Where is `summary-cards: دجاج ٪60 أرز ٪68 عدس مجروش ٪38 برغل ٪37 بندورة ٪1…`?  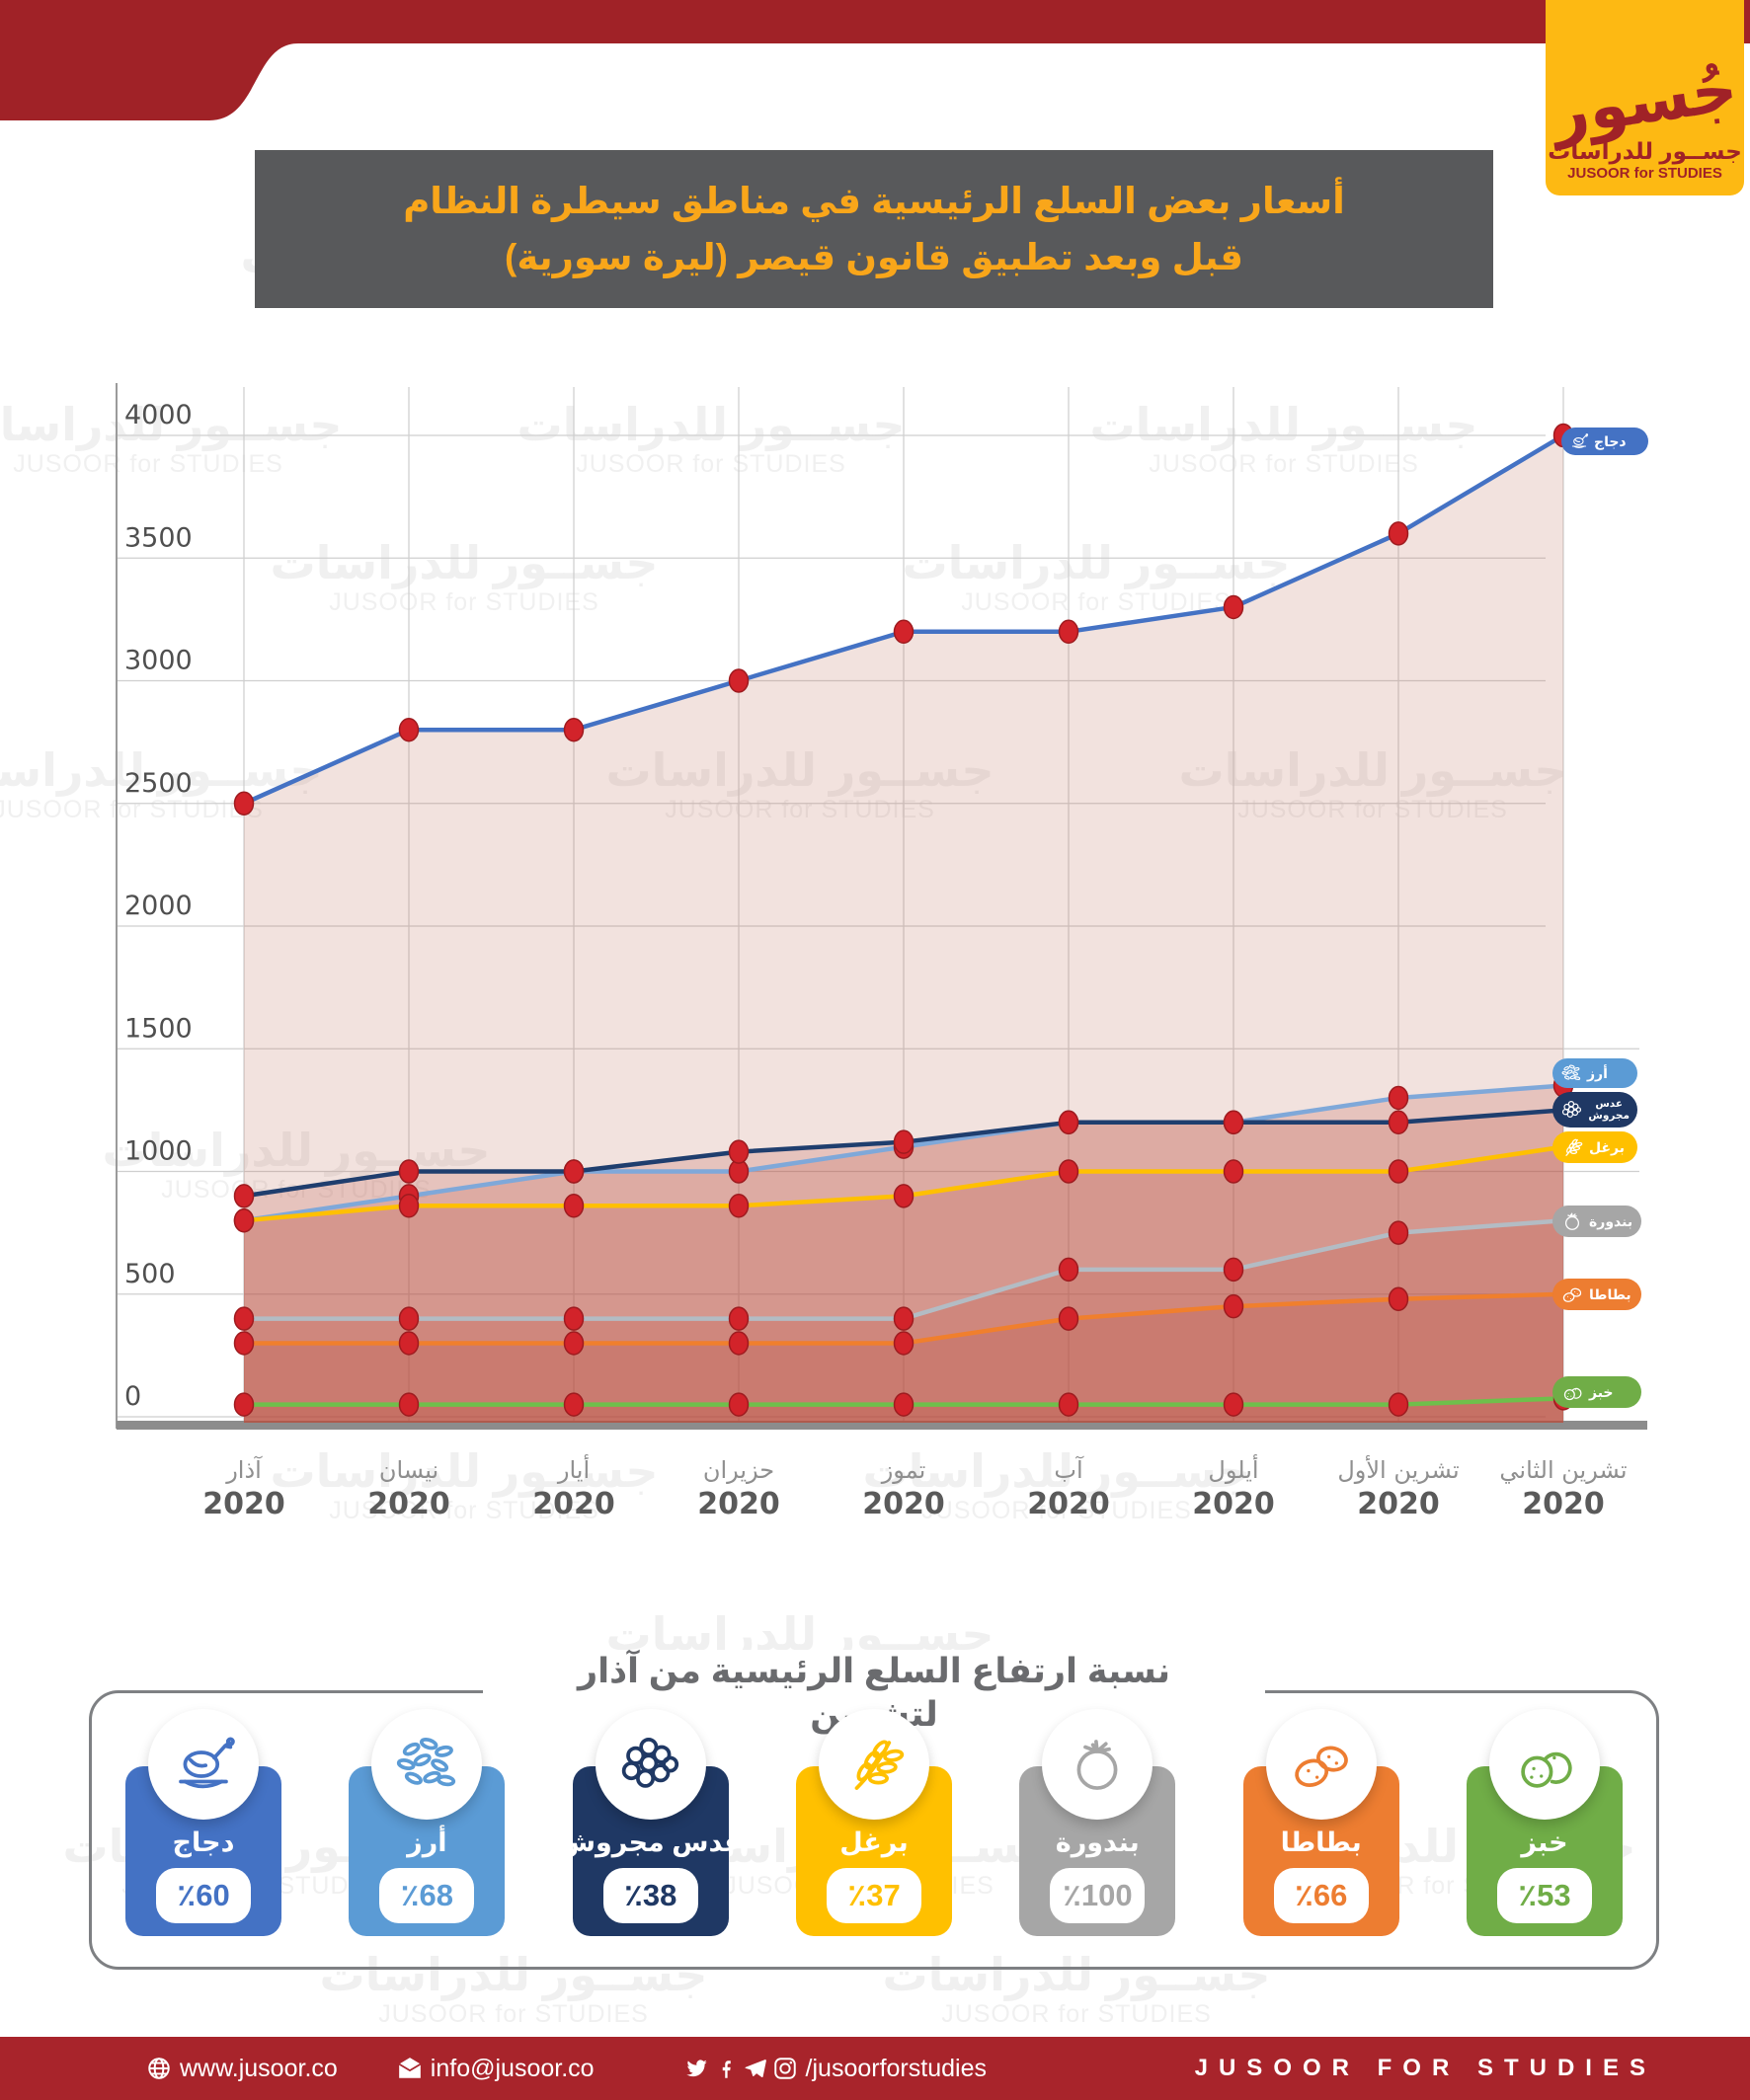
summary-cards: دجاج ٪60 أرز ٪68 عدس مجروش ٪38 برغل ٪37 بندورة ٪1… is located at coordinates (874, 1822).